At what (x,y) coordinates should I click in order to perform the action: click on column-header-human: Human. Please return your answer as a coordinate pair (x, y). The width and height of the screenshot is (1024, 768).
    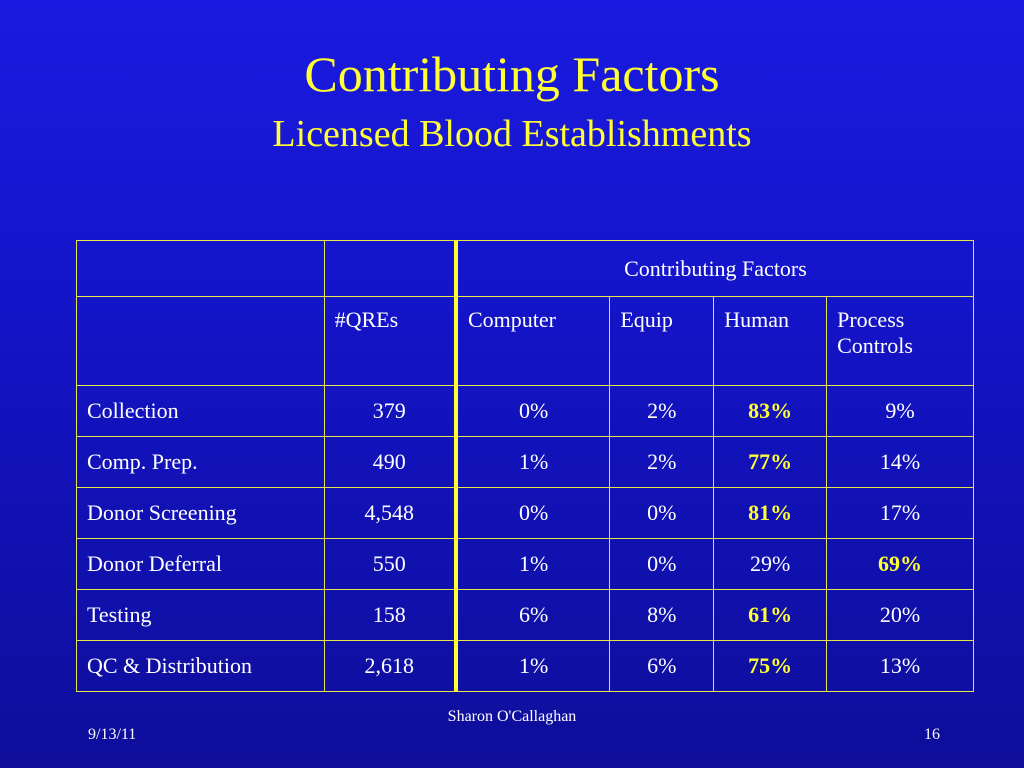
    Looking at the image, I should click on (770, 341).